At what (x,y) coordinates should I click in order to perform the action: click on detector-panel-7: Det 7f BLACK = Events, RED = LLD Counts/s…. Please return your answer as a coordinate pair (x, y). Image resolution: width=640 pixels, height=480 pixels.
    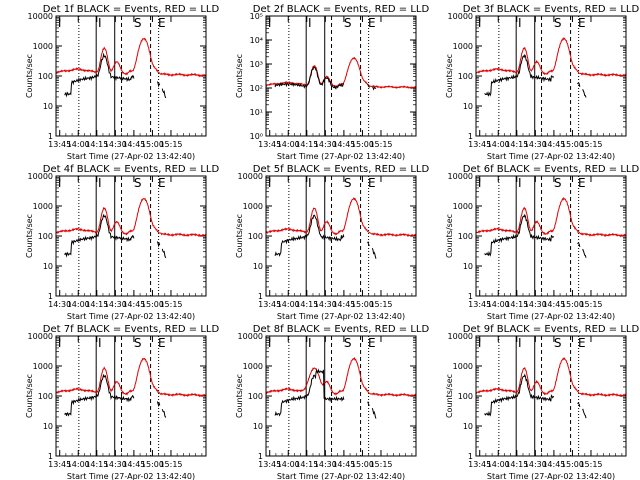
    Looking at the image, I should click on (122, 402).